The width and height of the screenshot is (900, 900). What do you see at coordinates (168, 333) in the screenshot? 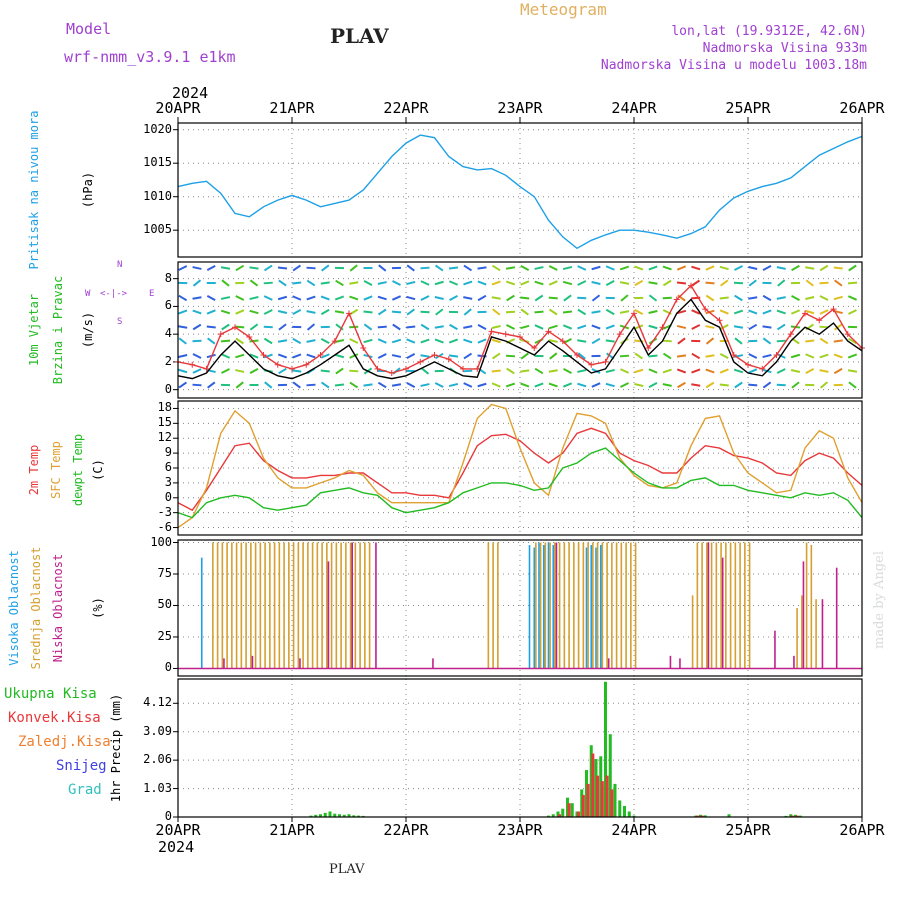
I see `wind-ytick-label: 4` at bounding box center [168, 333].